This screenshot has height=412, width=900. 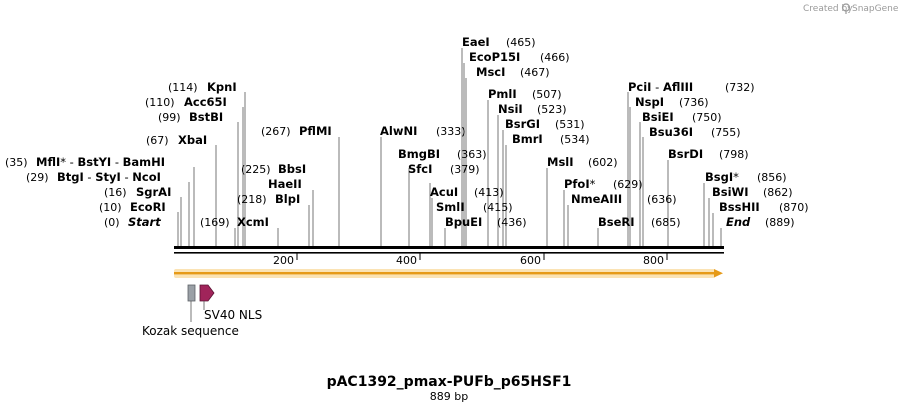 What do you see at coordinates (112, 222) in the screenshot?
I see `svg-text: (0)` at bounding box center [112, 222].